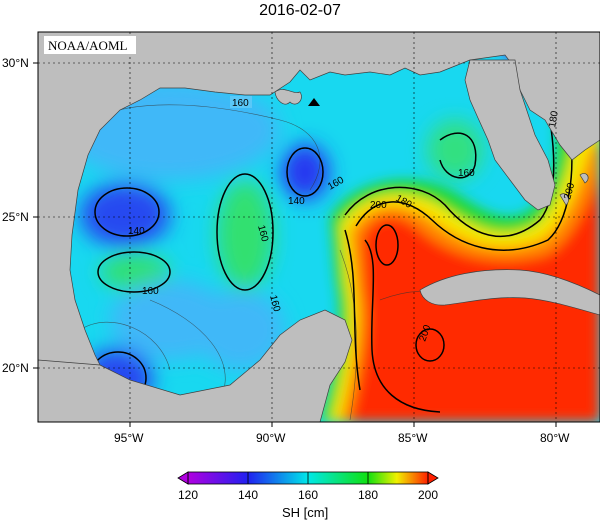 The width and height of the screenshot is (600, 523). I want to click on land-bahamas, so click(574, 189).